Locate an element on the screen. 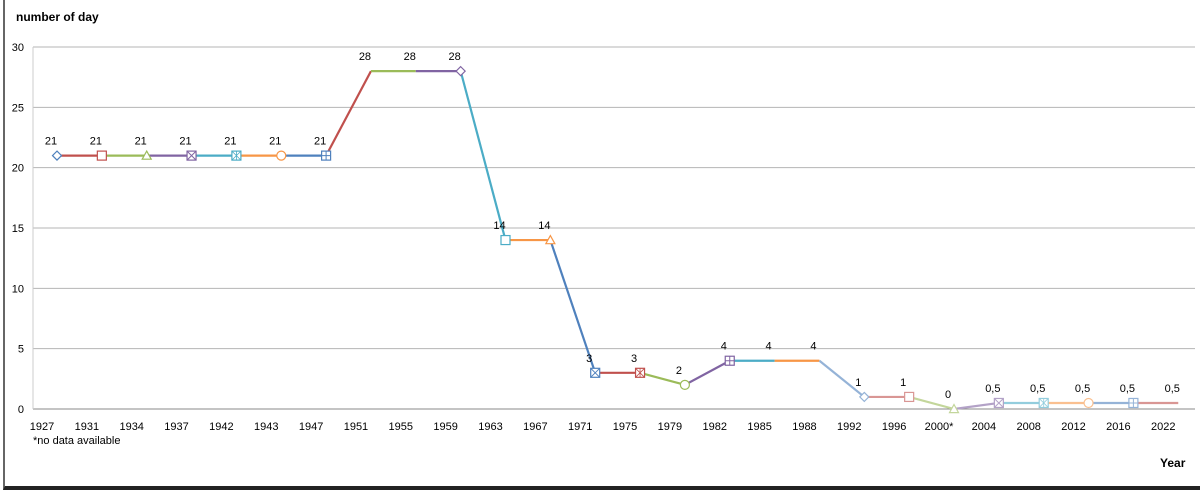 The width and height of the screenshot is (1200, 496). y-tick-label: 10 is located at coordinates (18, 289).